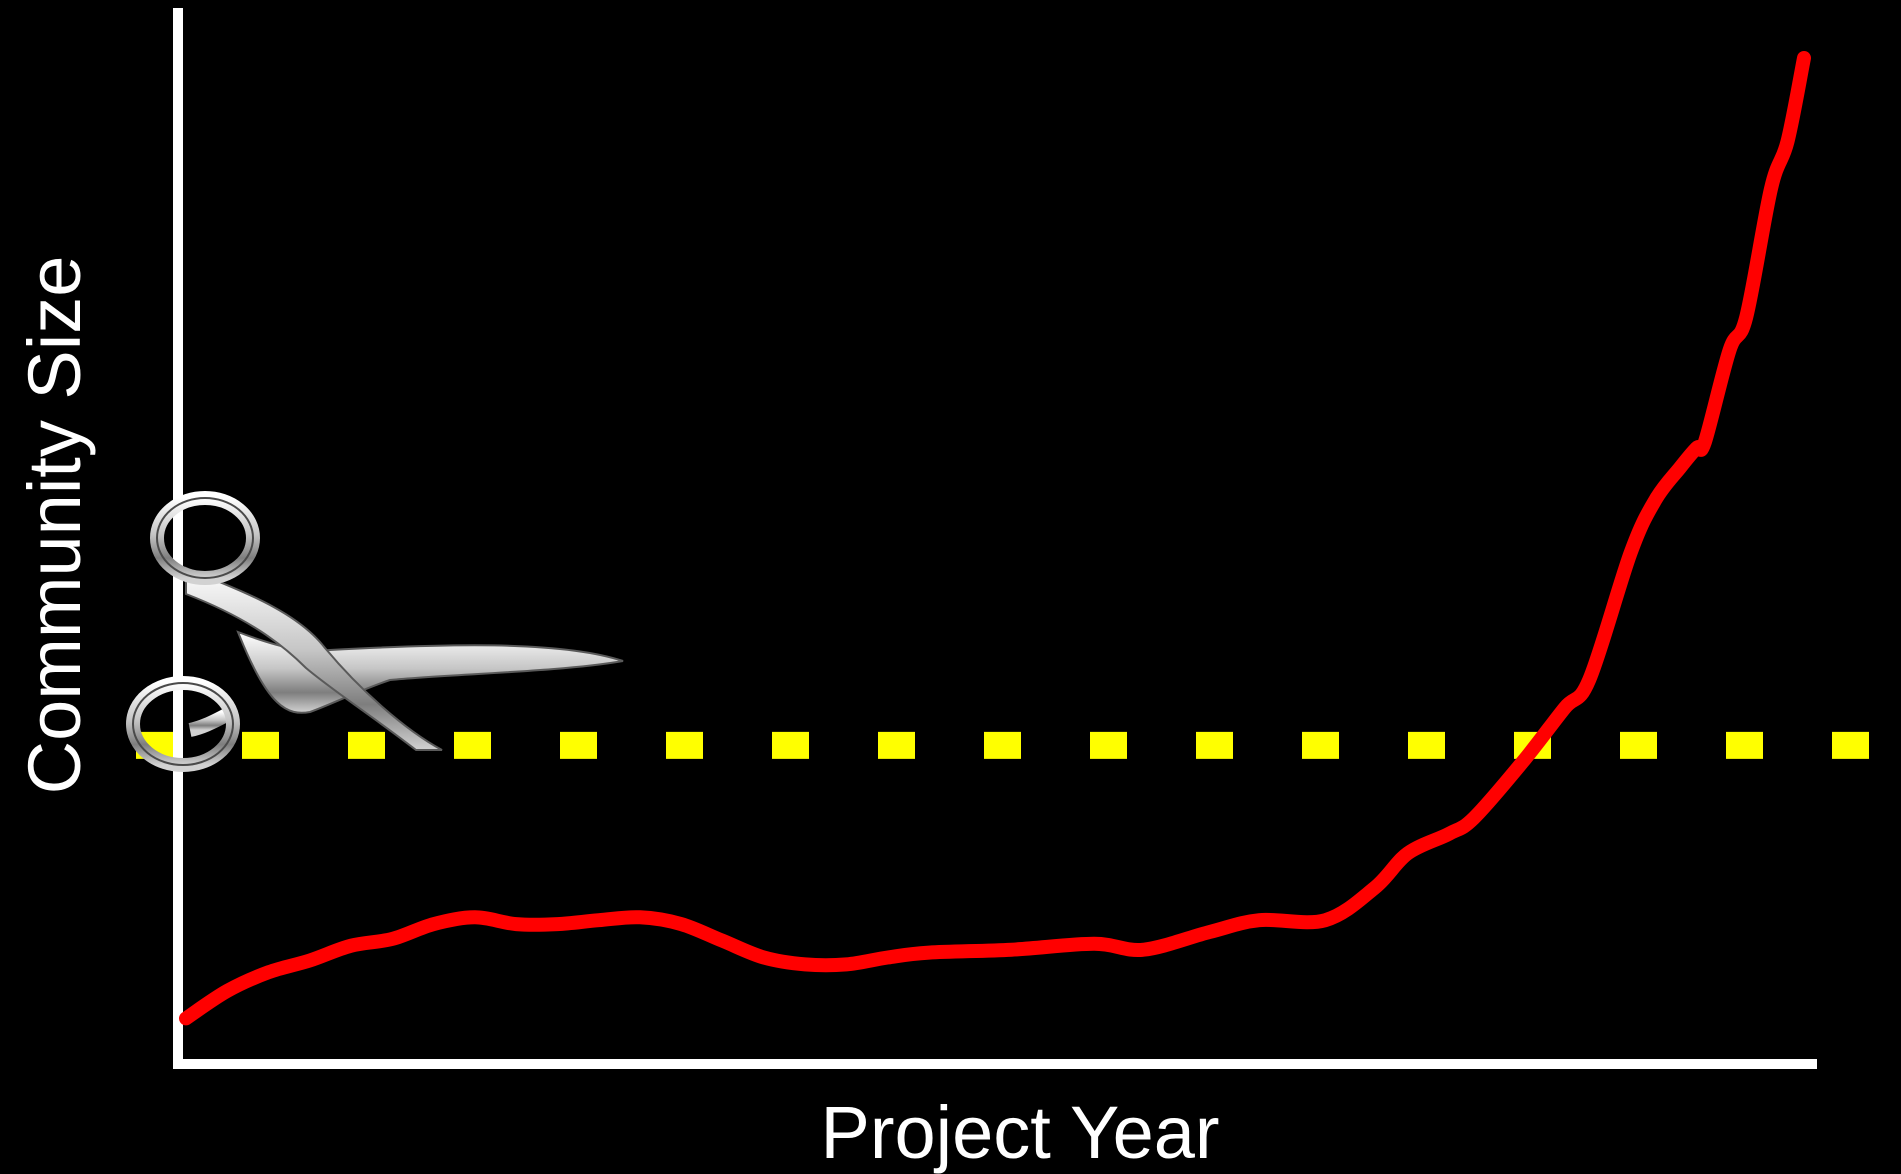 The width and height of the screenshot is (1901, 1174). I want to click on y-axis-title: Community Size, so click(54, 525).